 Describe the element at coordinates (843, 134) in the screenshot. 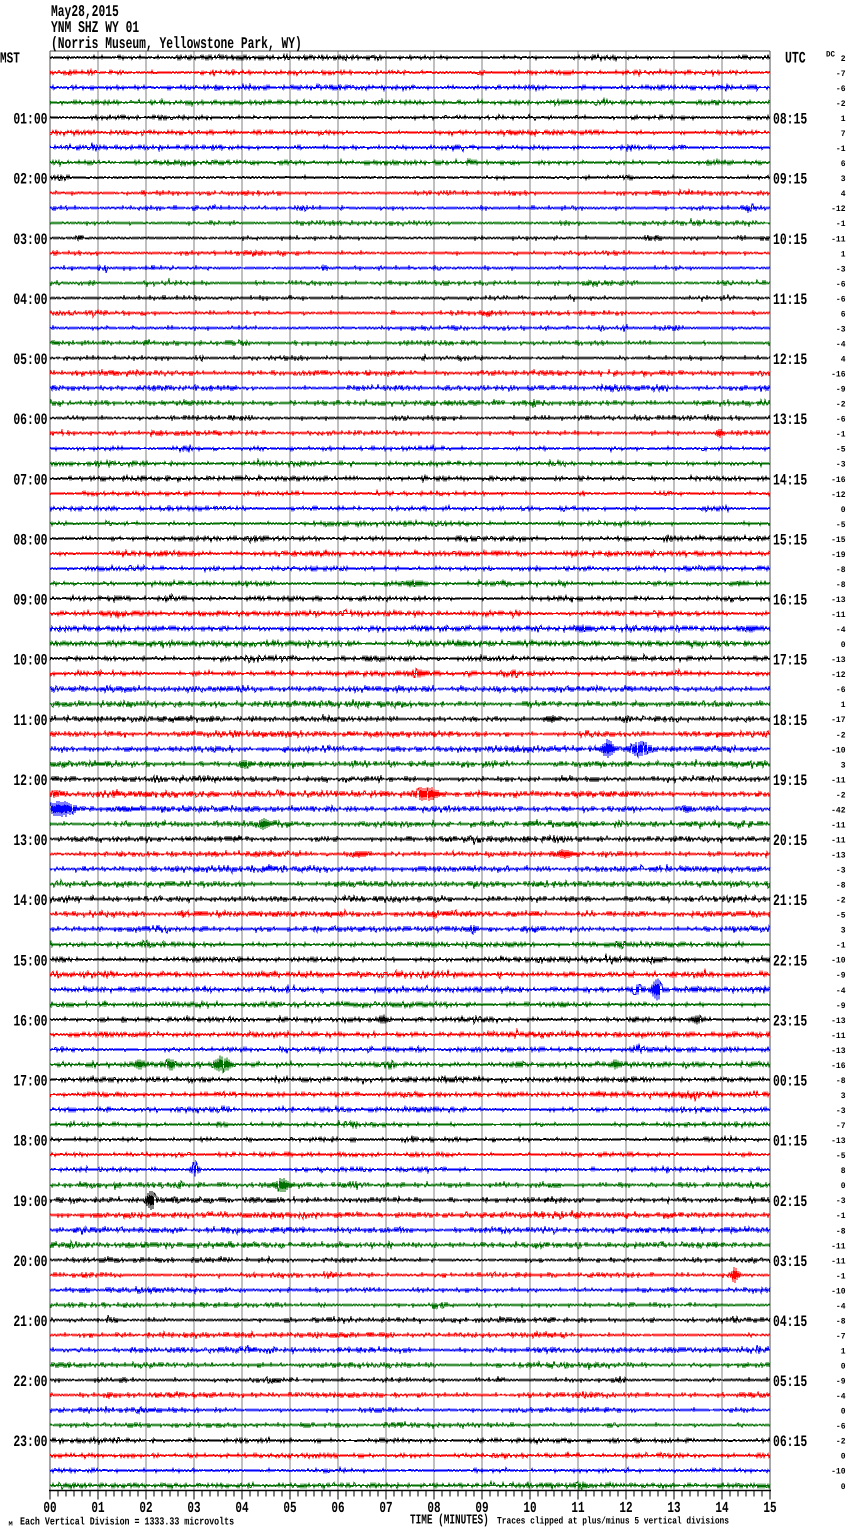

I see `svg-text: 7` at that location.